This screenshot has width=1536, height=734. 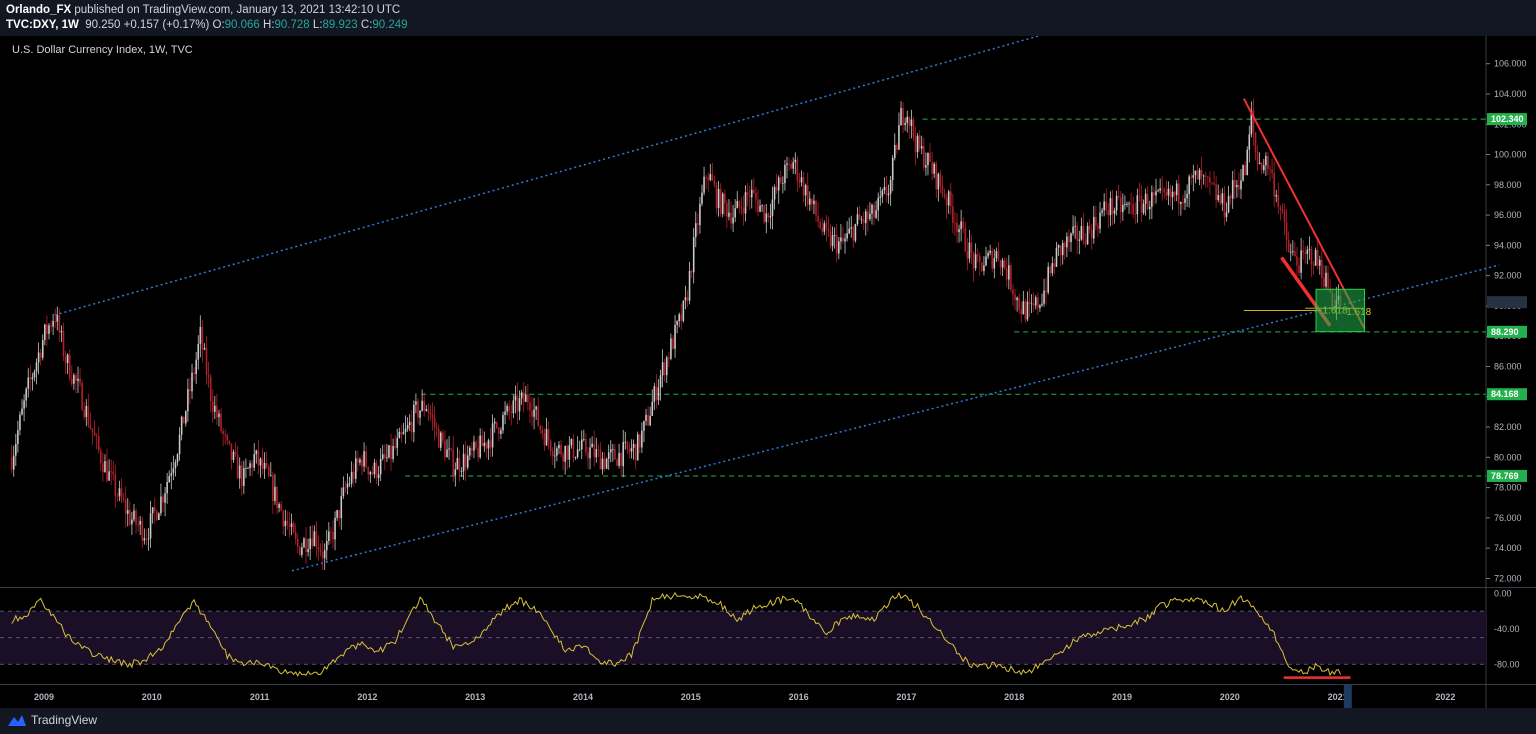 I want to click on target-zone-box, so click(x=1340, y=310).